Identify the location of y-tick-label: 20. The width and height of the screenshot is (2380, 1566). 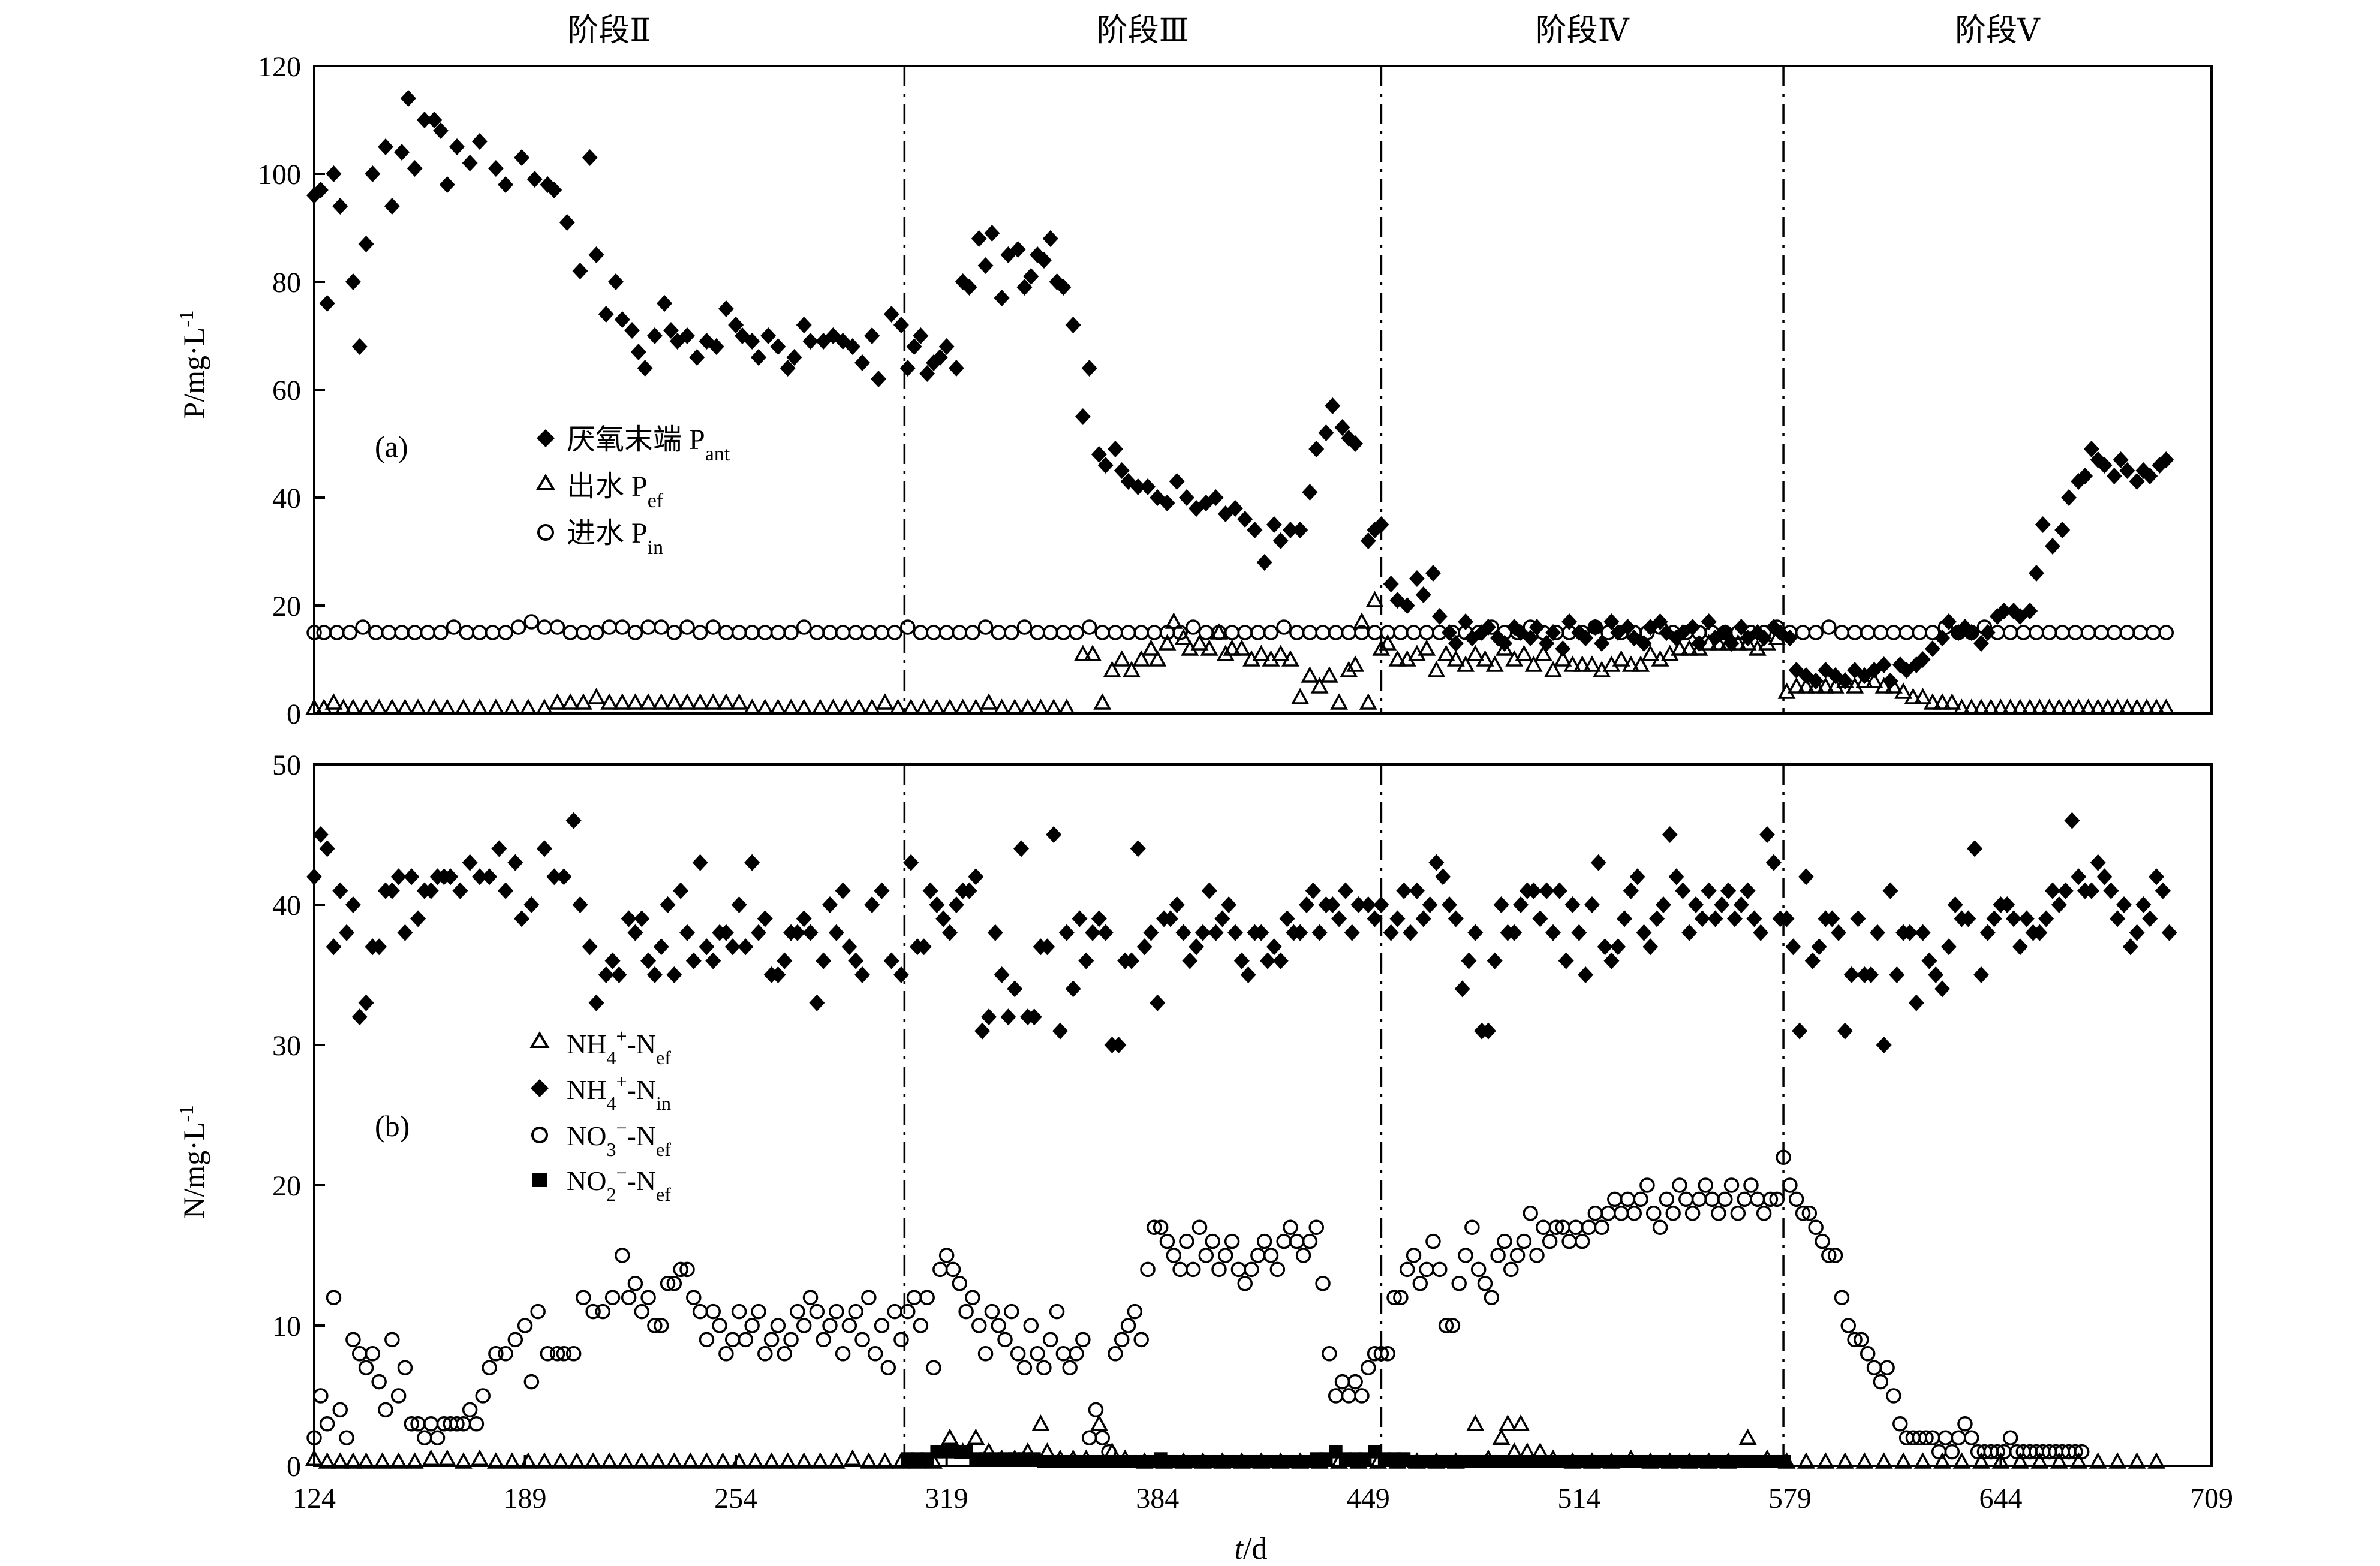
(286, 1186).